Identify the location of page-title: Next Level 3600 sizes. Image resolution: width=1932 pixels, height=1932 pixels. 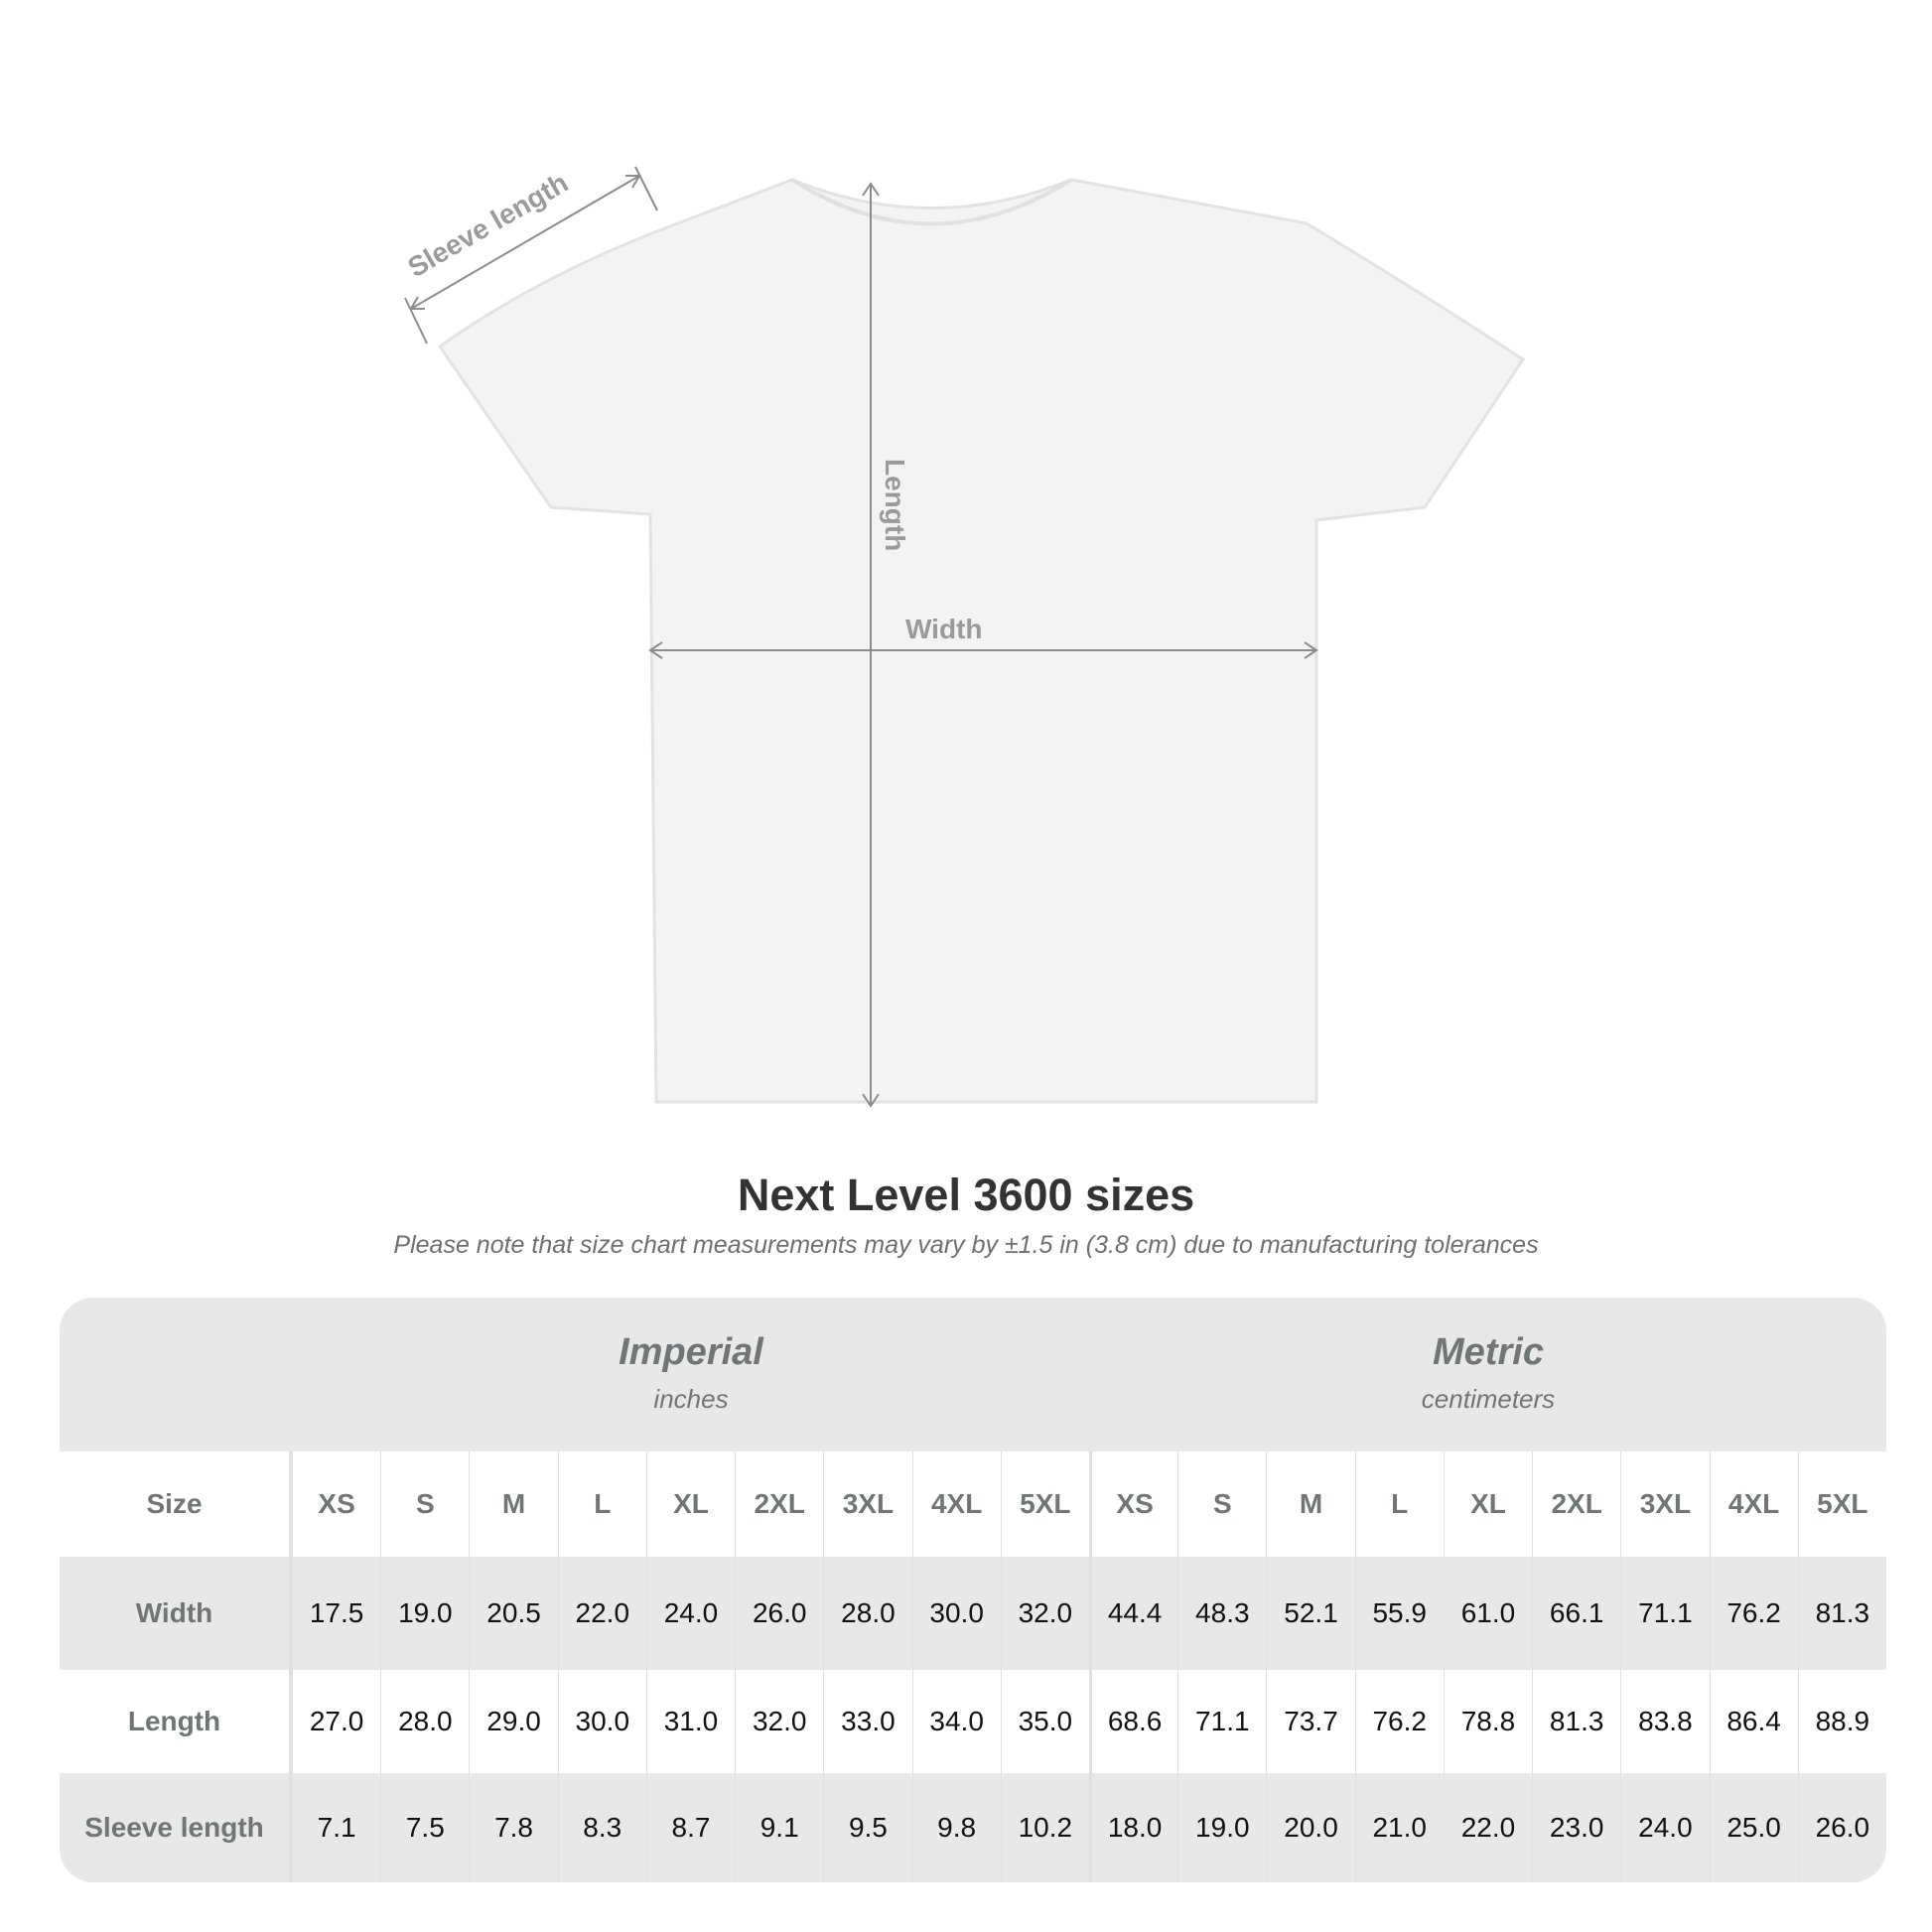
(966, 1195).